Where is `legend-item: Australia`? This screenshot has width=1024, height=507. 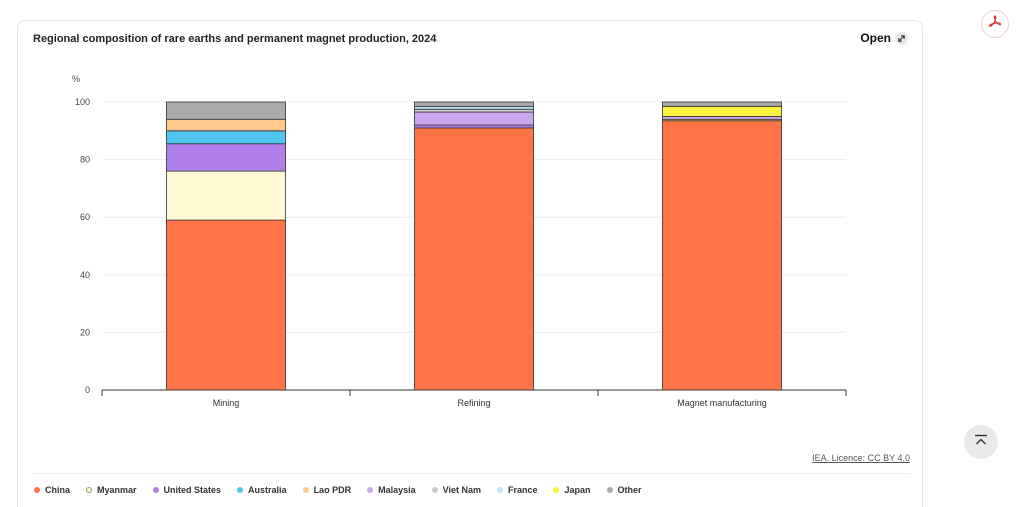 legend-item: Australia is located at coordinates (262, 490).